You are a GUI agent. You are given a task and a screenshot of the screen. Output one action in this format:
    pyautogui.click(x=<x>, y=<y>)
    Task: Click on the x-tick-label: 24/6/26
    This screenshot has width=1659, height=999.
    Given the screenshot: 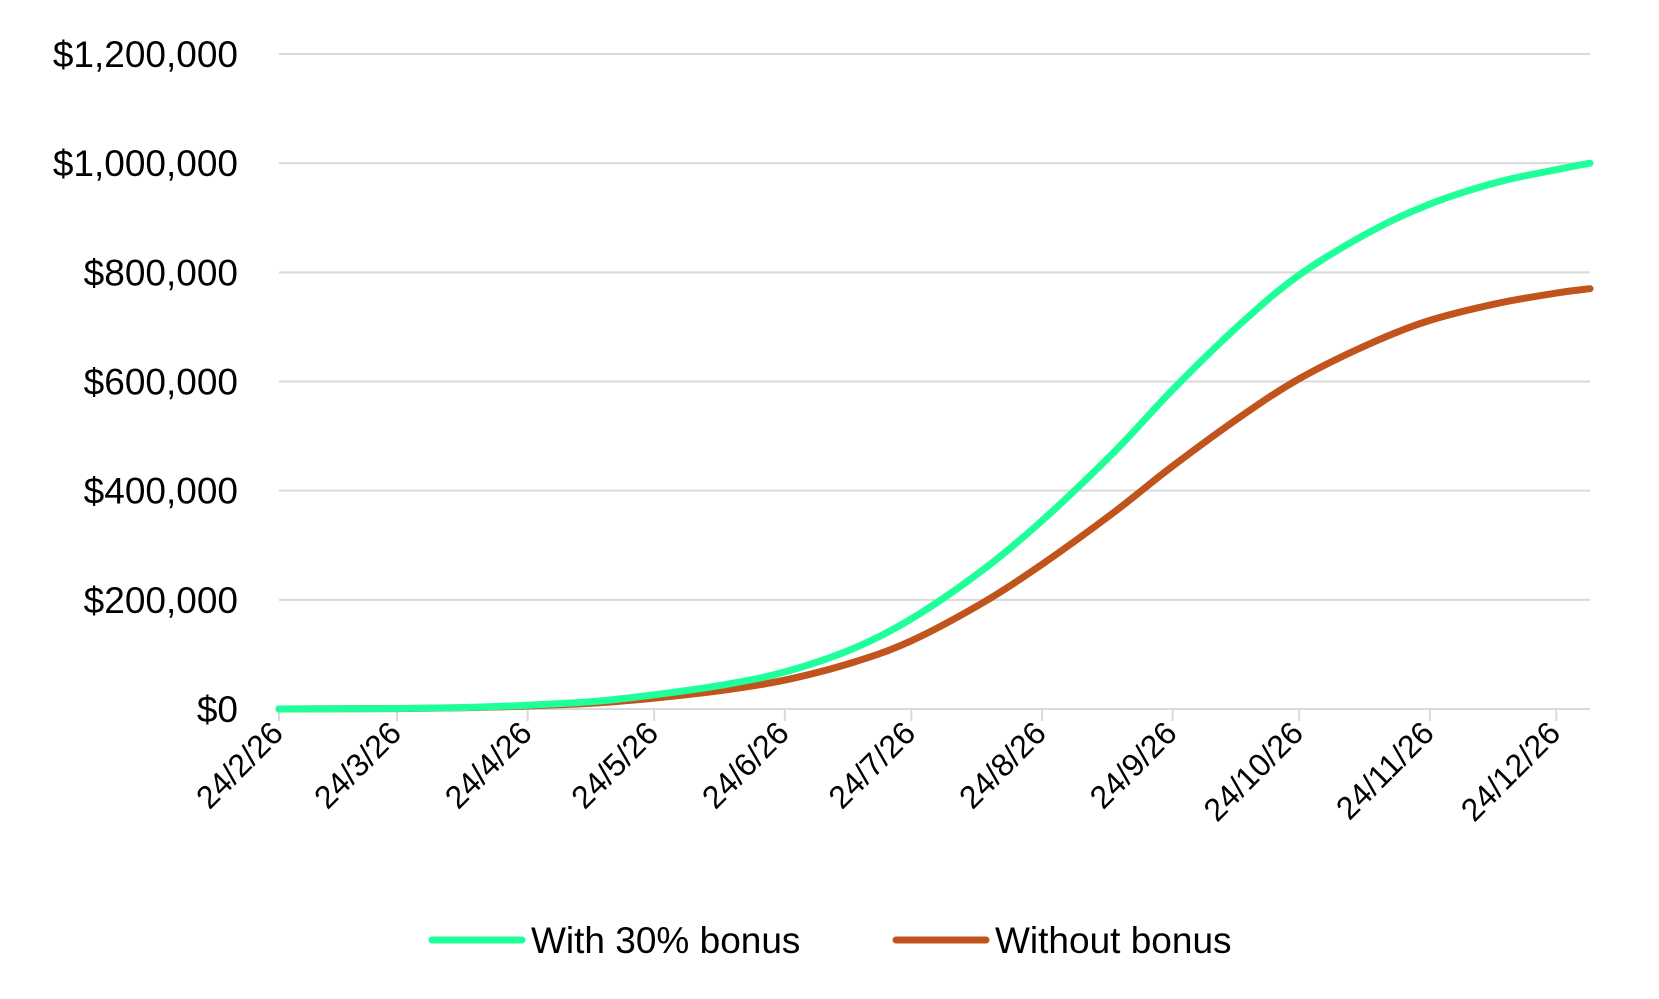 What is the action you would take?
    pyautogui.click(x=745, y=764)
    